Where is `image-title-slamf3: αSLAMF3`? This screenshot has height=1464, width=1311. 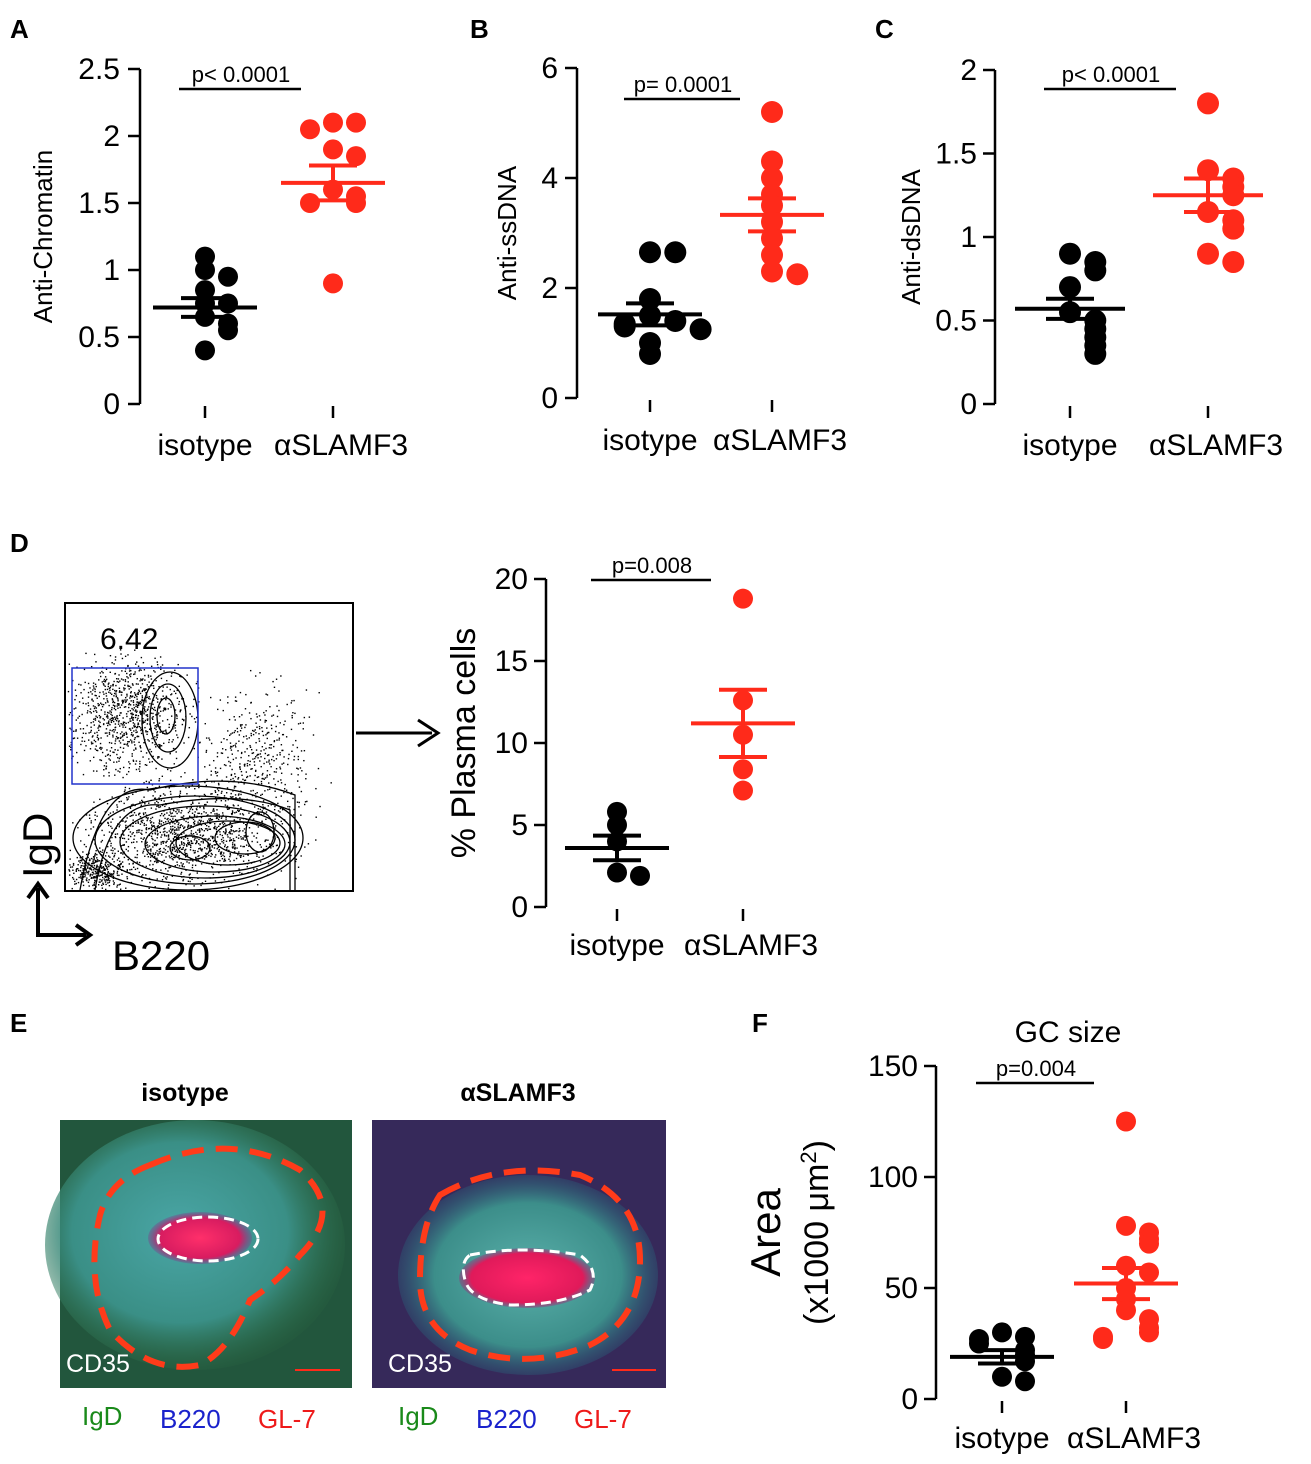 image-title-slamf3: αSLAMF3 is located at coordinates (517, 1093).